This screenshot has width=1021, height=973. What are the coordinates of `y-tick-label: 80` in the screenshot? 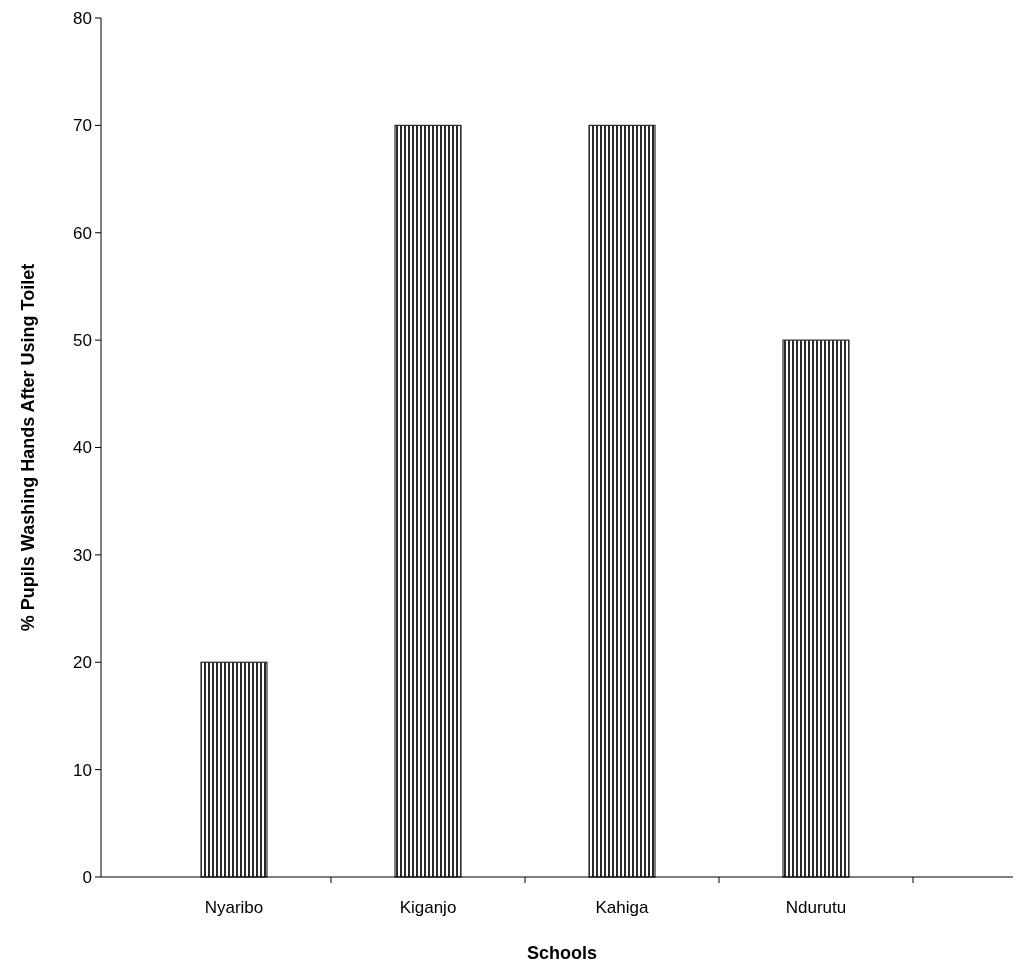 It's located at (82, 18).